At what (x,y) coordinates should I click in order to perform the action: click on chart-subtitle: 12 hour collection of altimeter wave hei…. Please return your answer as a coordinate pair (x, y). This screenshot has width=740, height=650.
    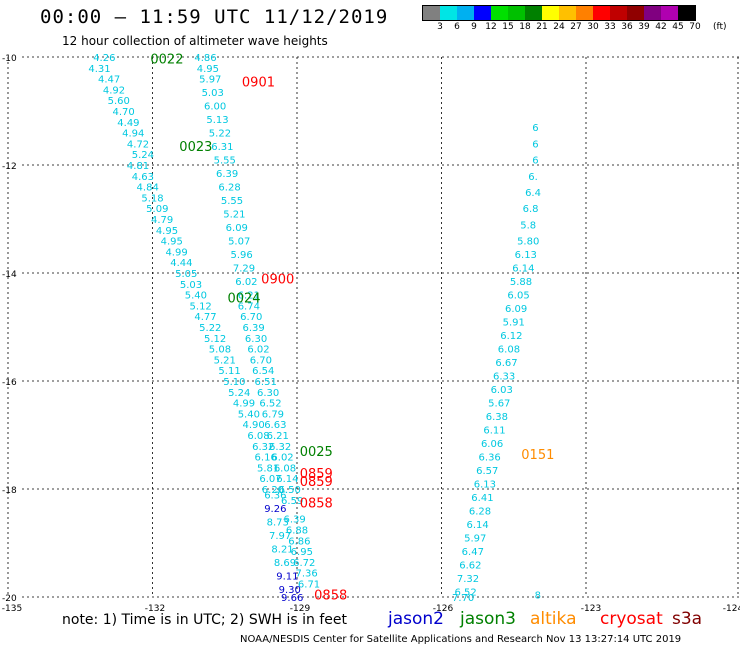
    Looking at the image, I should click on (195, 41).